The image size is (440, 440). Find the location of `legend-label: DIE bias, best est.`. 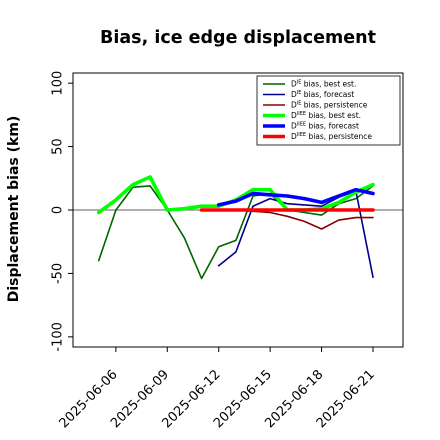

legend-label: DIE bias, best est. is located at coordinates (323, 84).